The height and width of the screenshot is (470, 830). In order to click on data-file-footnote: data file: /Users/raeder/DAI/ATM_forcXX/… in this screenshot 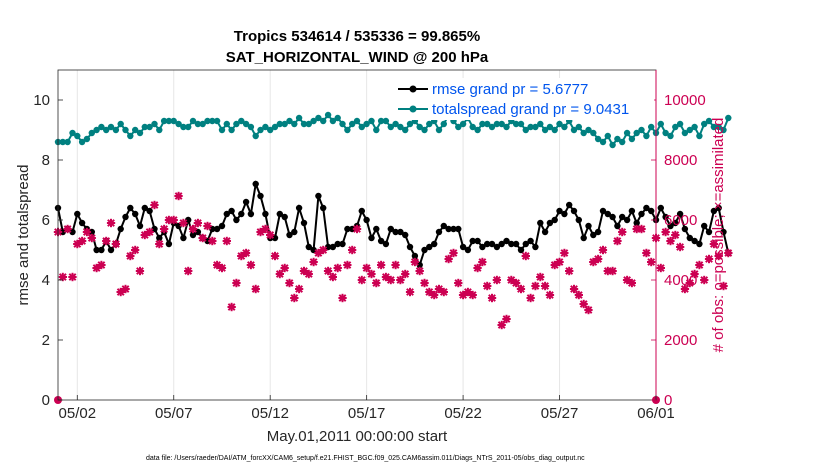, I will do `click(365, 458)`.